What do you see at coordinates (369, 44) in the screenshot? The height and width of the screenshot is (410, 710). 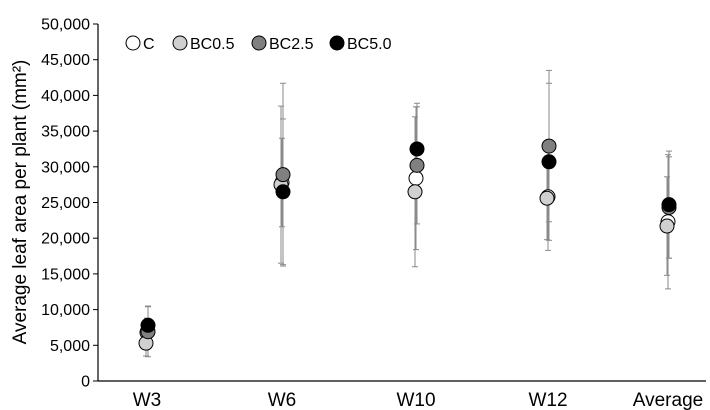 I see `legend-label: BC5.0` at bounding box center [369, 44].